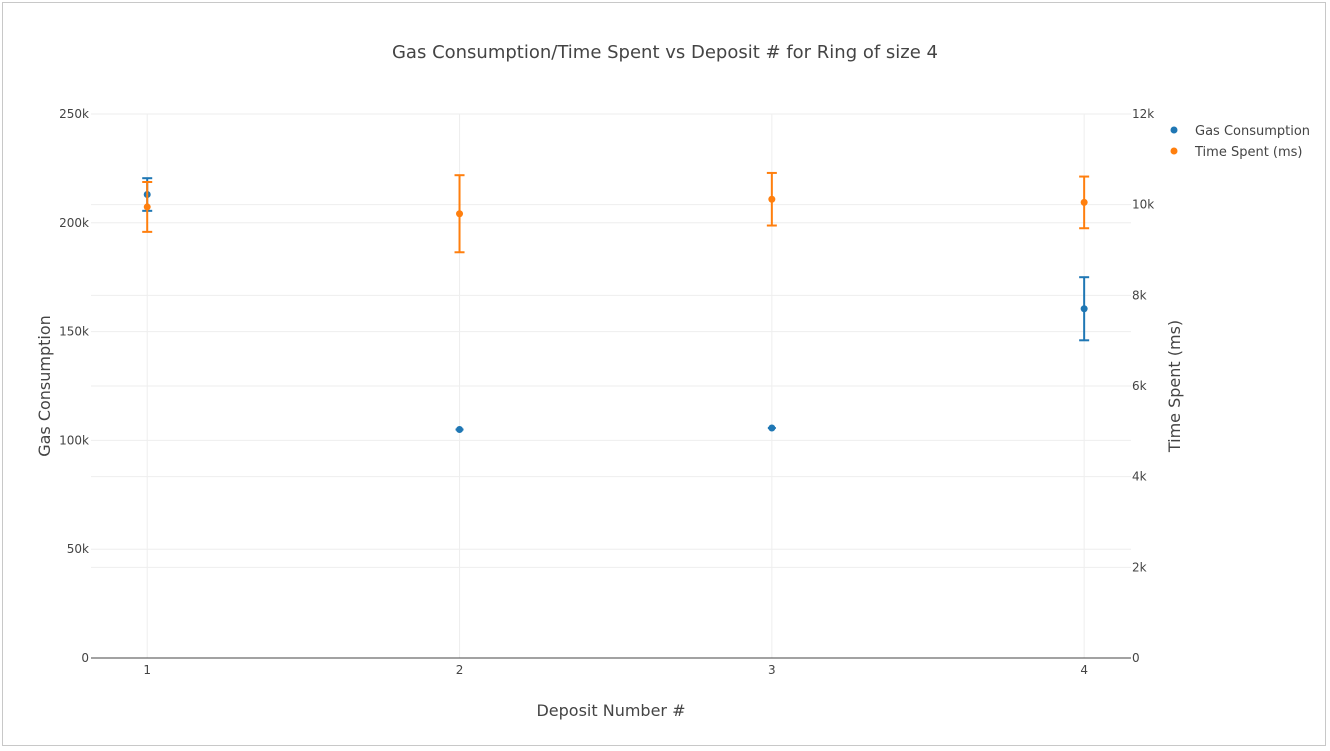 Image resolution: width=1330 pixels, height=751 pixels. What do you see at coordinates (610, 710) in the screenshot?
I see `x-axis-title: Deposit Number #` at bounding box center [610, 710].